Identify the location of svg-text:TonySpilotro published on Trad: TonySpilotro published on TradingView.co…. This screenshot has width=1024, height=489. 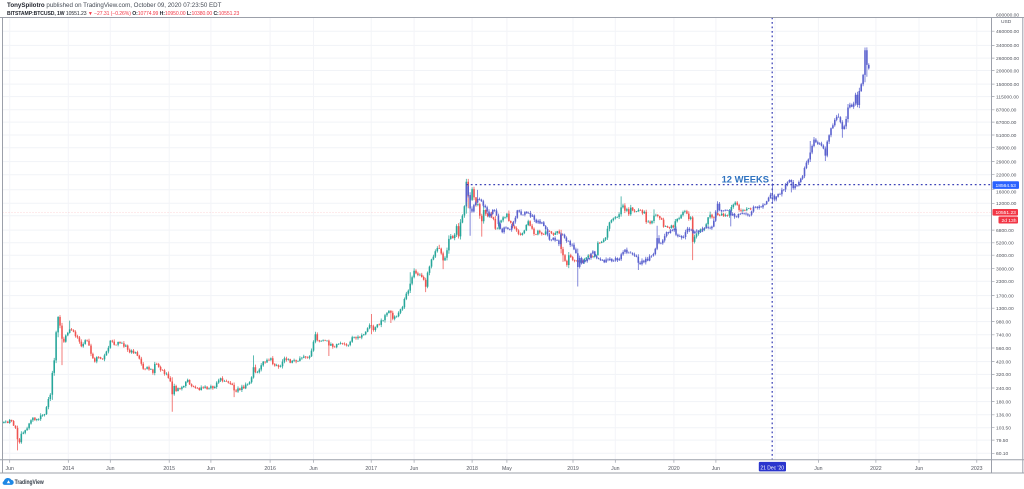
(114, 5).